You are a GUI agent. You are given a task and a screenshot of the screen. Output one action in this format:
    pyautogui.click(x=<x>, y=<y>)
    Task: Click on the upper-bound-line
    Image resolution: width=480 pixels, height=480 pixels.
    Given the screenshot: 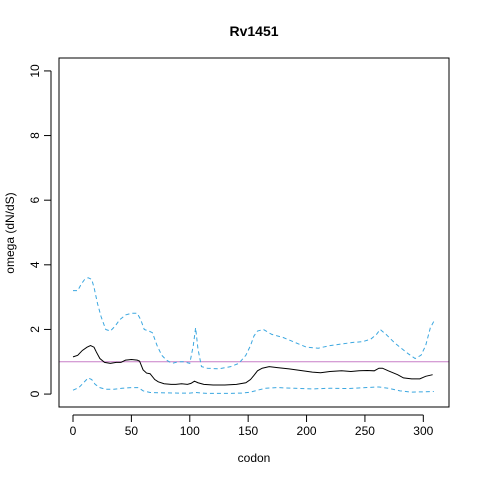 What is the action you would take?
    pyautogui.click(x=254, y=323)
    